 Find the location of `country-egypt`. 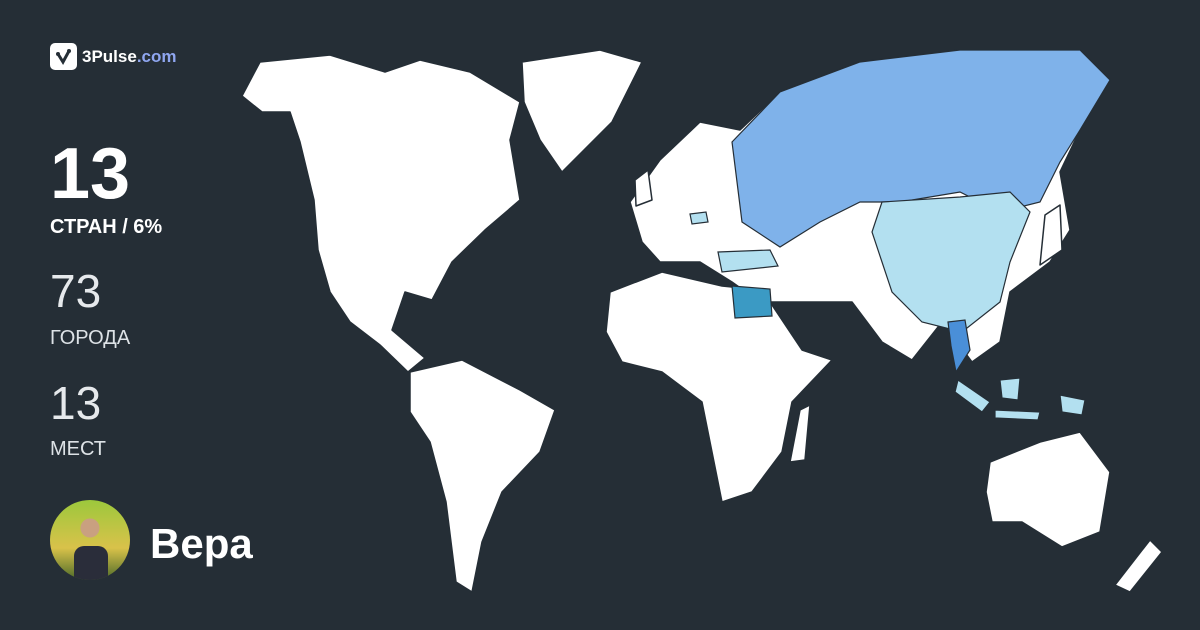

country-egypt is located at coordinates (752, 302).